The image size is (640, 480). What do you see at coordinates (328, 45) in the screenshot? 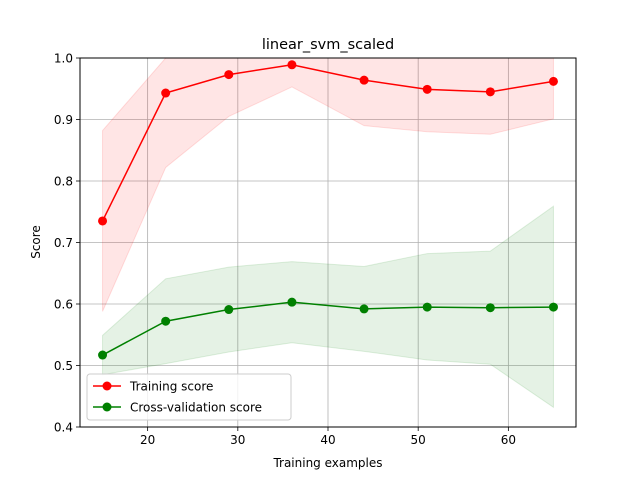
I see `chart-title: linear_svm_scaled` at bounding box center [328, 45].